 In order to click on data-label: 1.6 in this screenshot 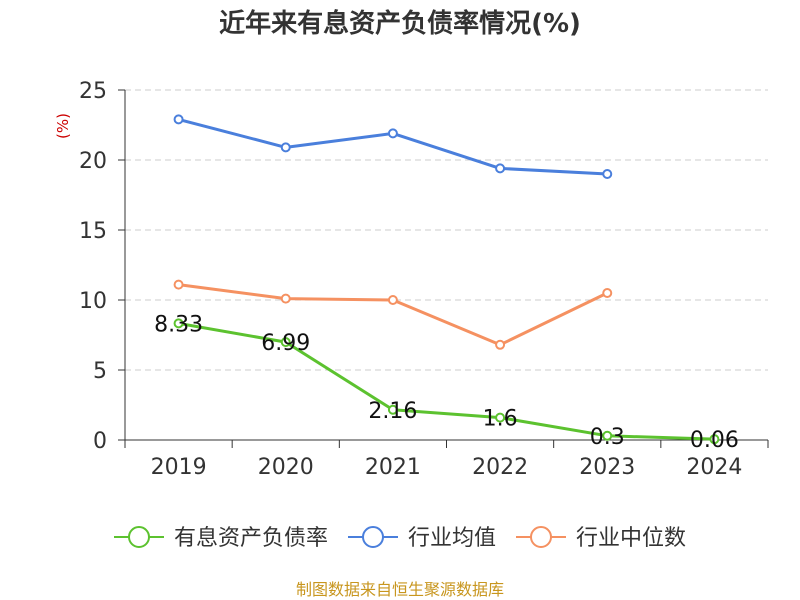, I will do `click(500, 419)`.